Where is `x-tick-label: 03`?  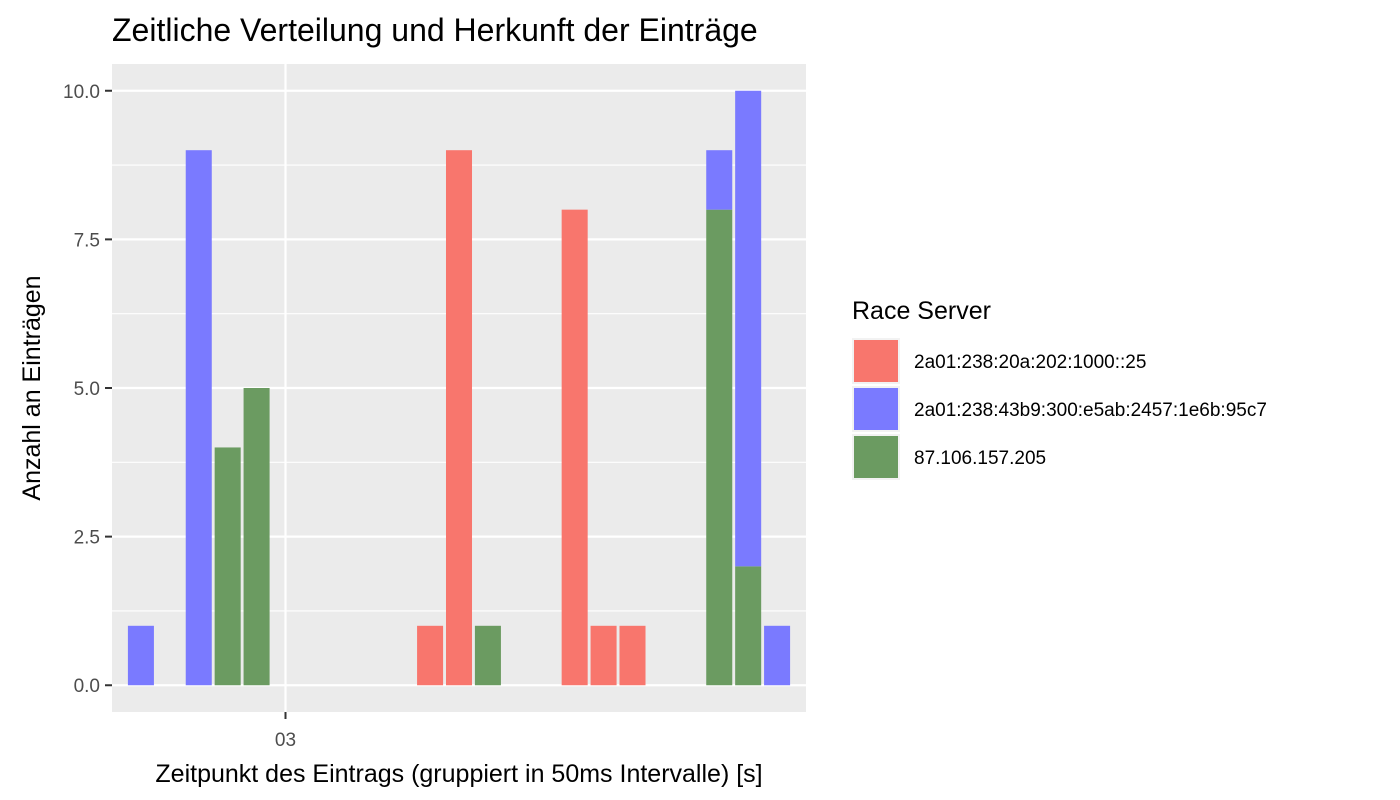 x-tick-label: 03 is located at coordinates (285, 740).